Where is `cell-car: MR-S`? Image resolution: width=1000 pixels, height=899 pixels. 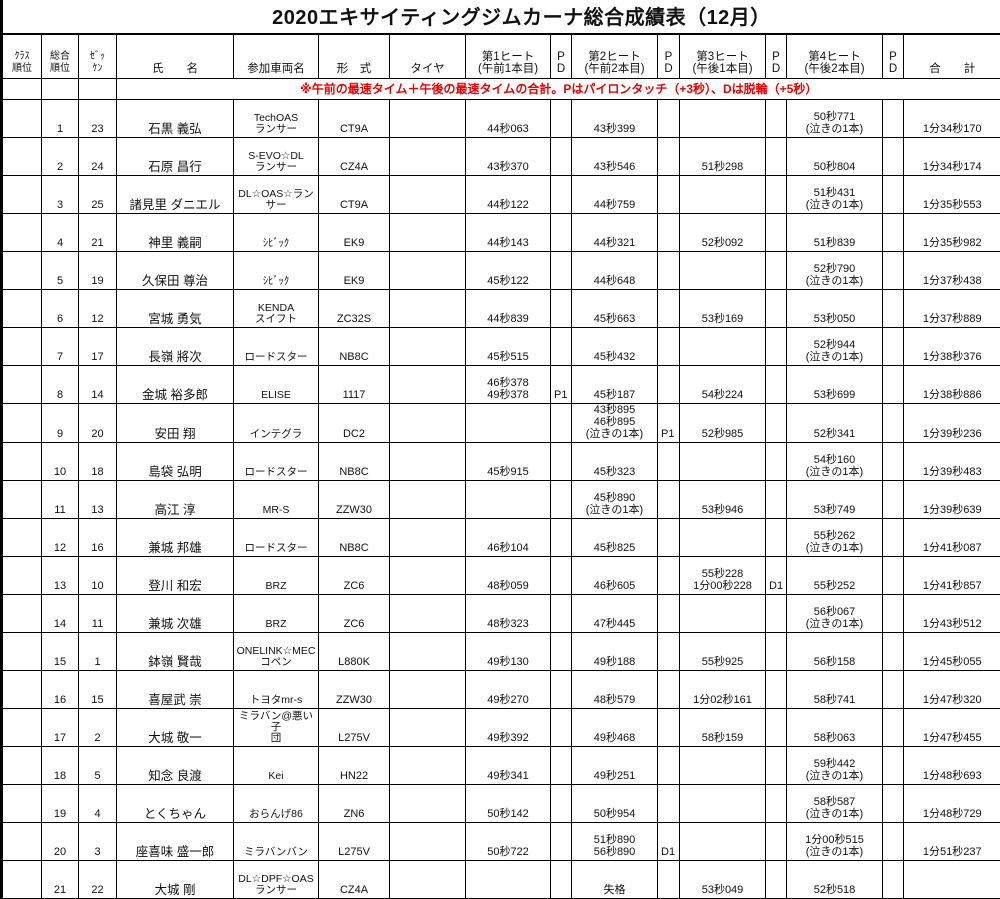
cell-car: MR-S is located at coordinates (276, 500).